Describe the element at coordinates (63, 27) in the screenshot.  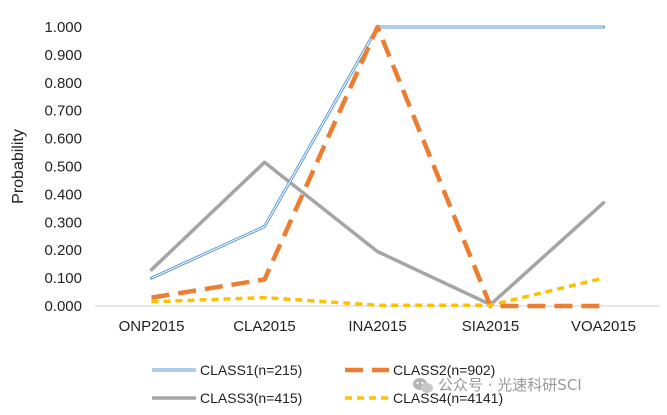
I see `y-tick-label: 1.000` at that location.